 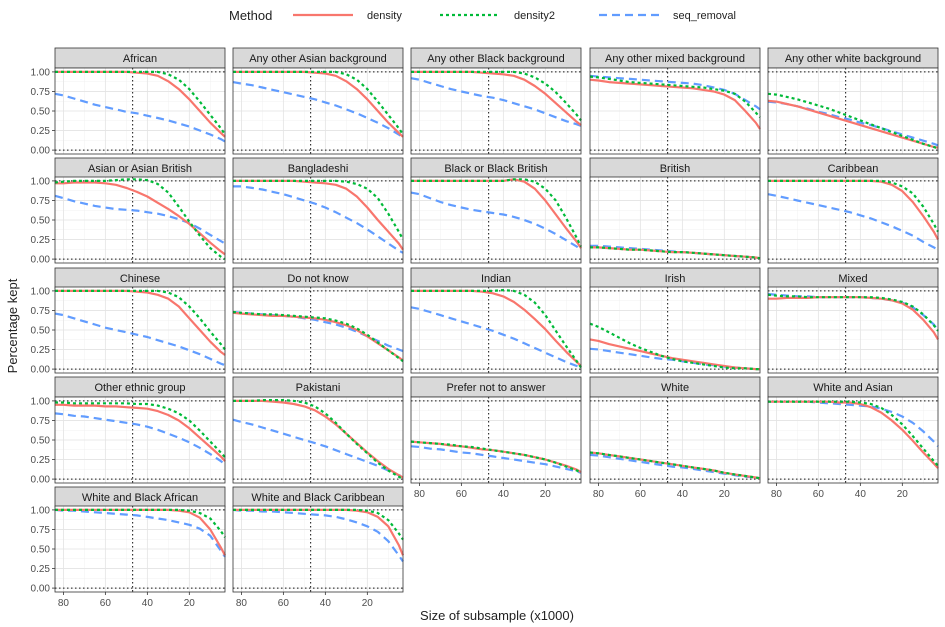 What do you see at coordinates (667, 16) in the screenshot?
I see `legend-item-seq-removal: seq_removal` at bounding box center [667, 16].